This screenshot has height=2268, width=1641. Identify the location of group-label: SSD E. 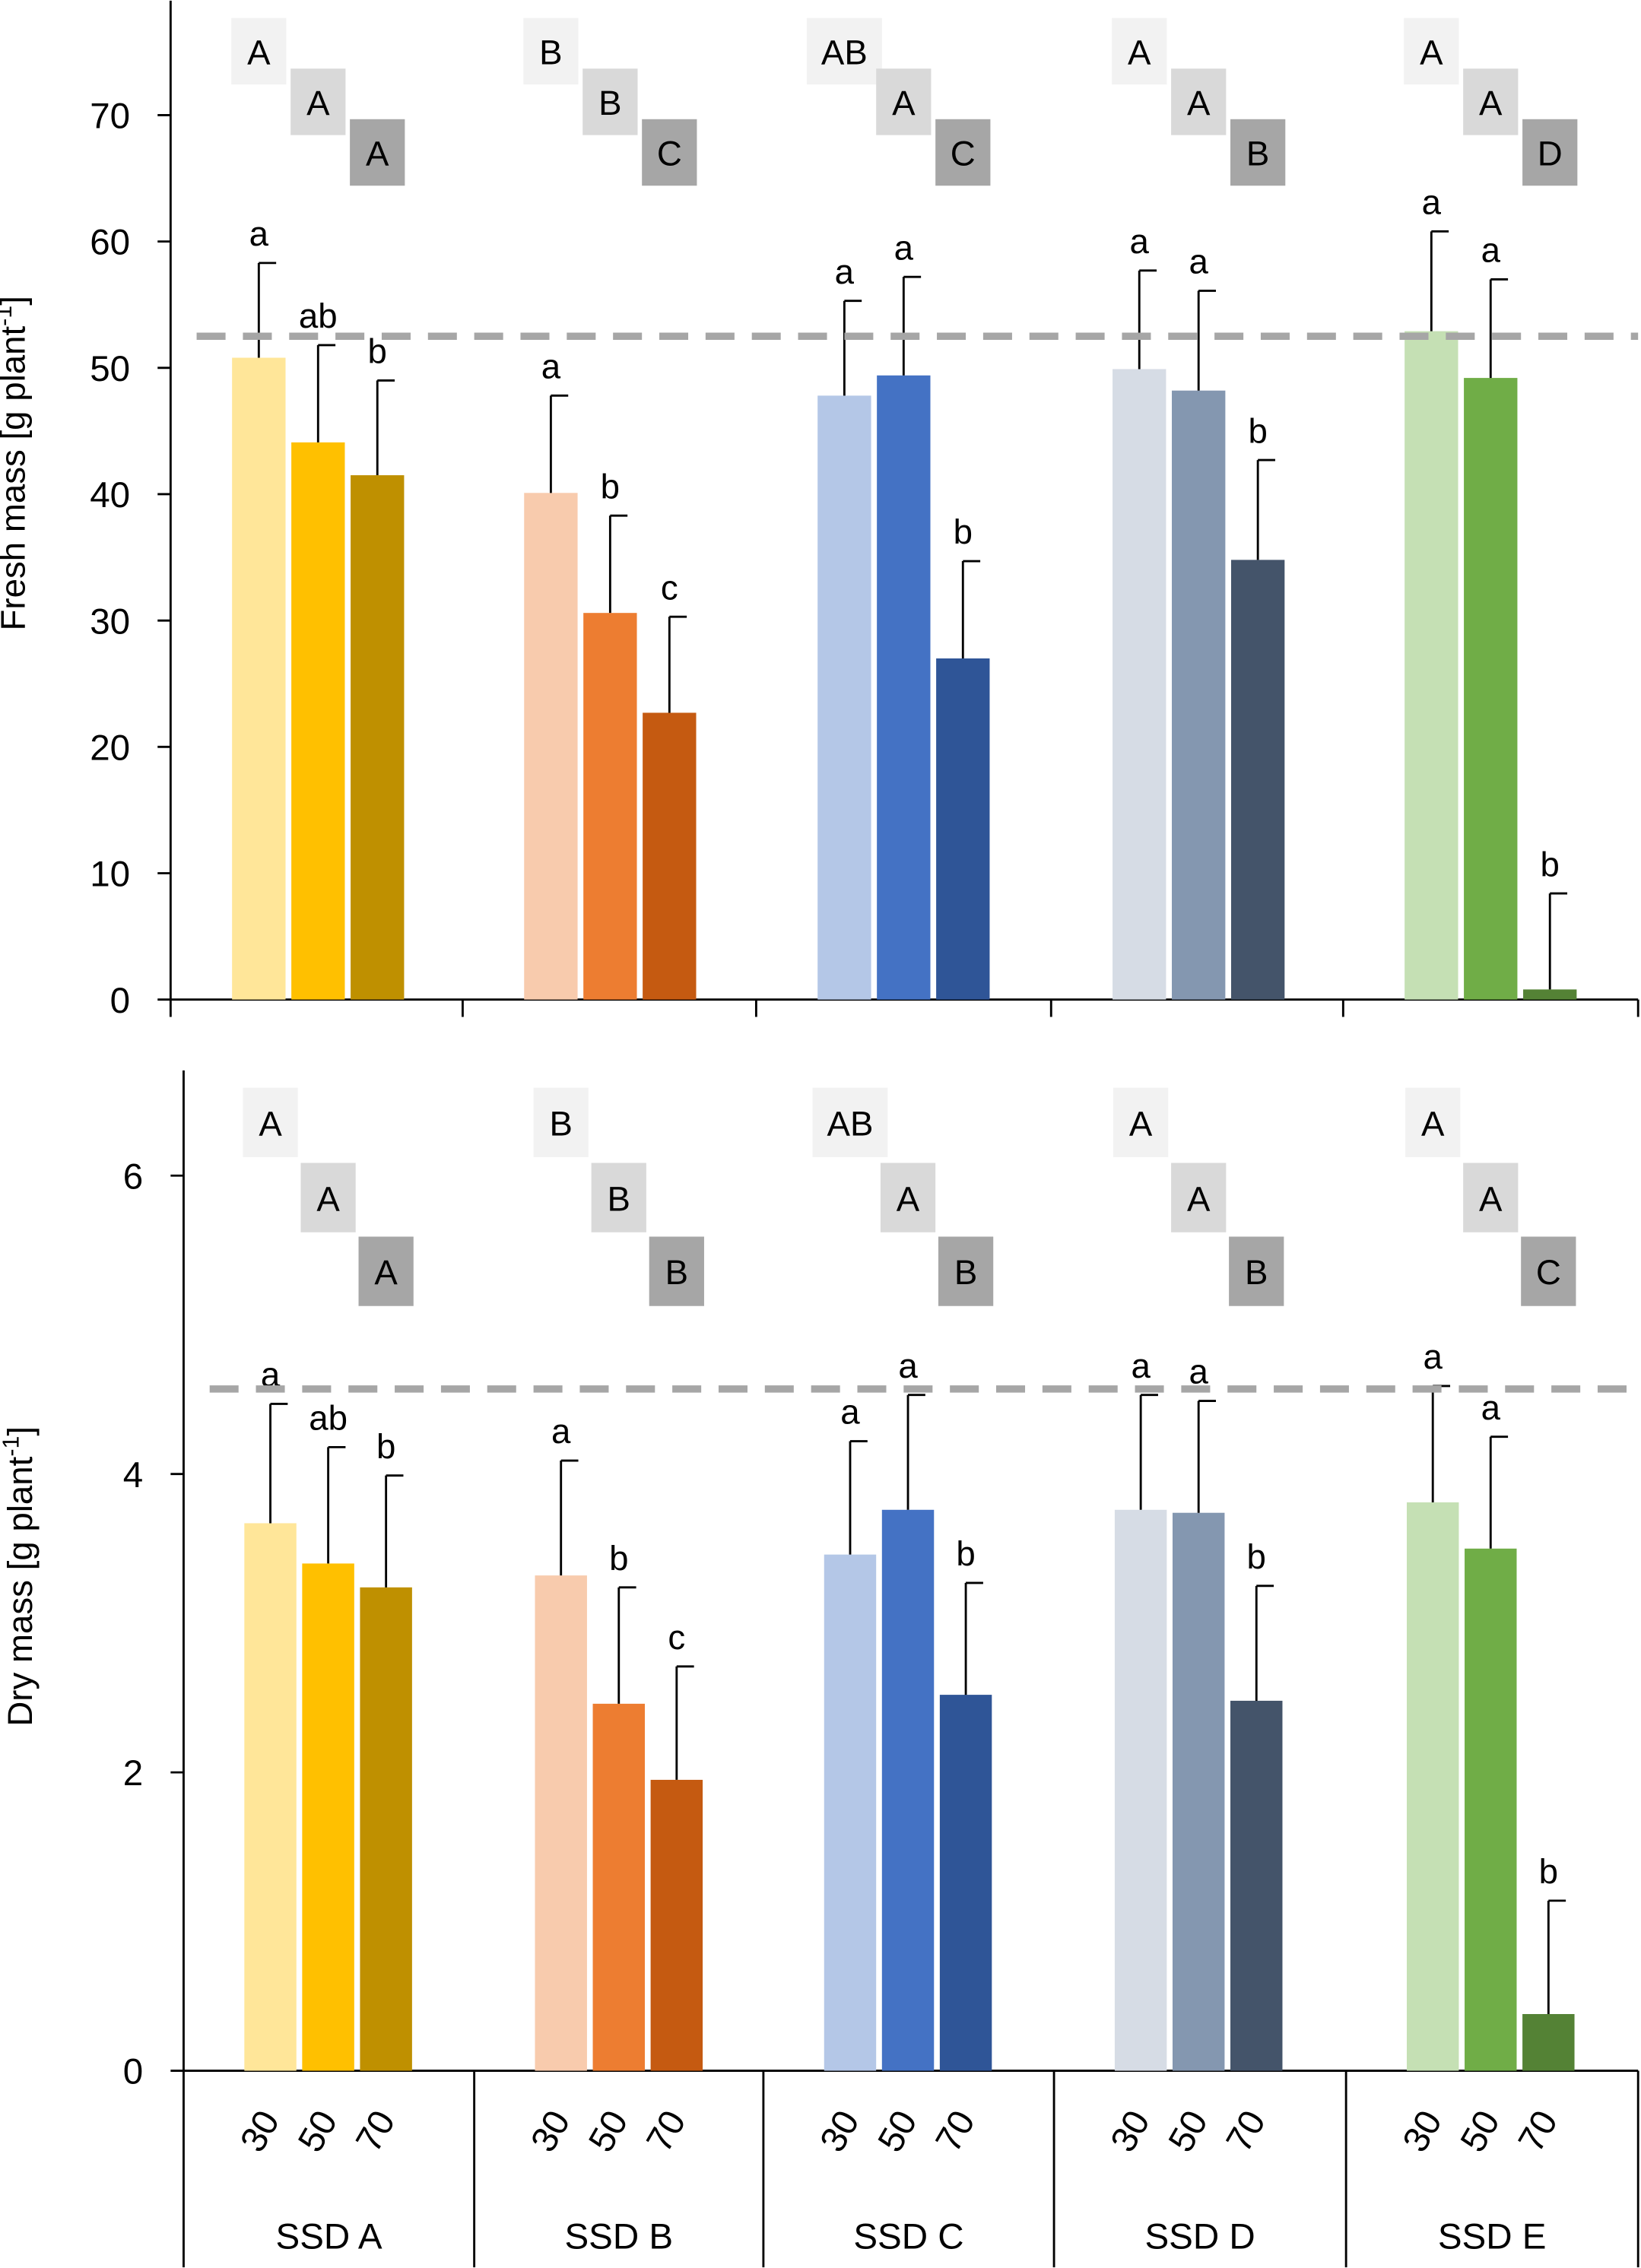
(1492, 2236).